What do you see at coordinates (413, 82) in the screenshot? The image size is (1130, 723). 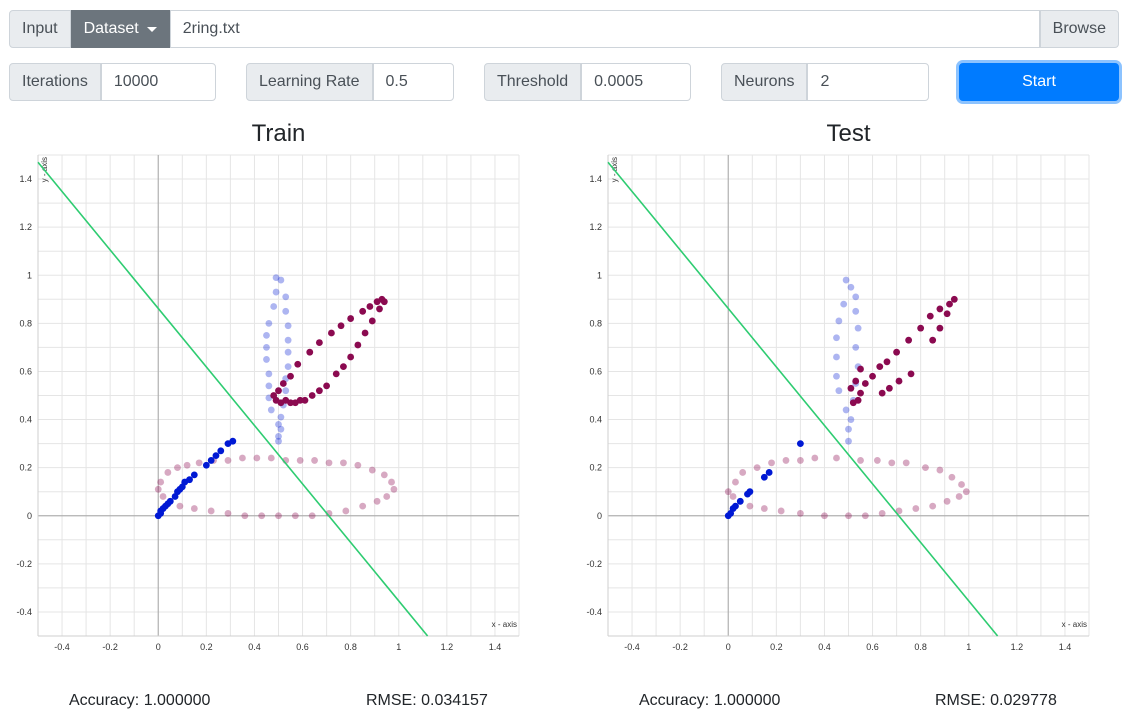 I see `learning-rate-input: 0.5` at bounding box center [413, 82].